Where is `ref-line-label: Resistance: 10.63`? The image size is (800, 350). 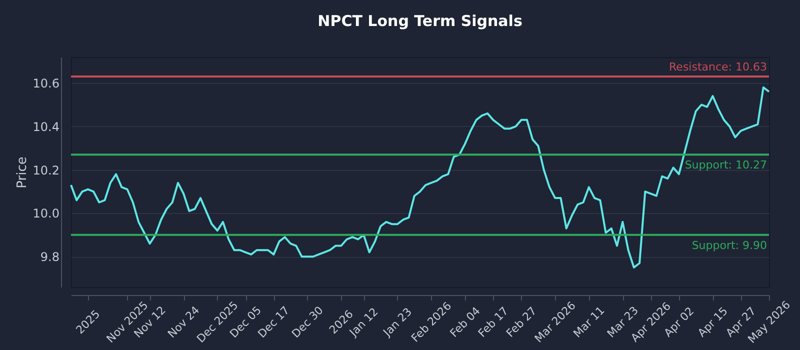
ref-line-label: Resistance: 10.63 is located at coordinates (718, 67).